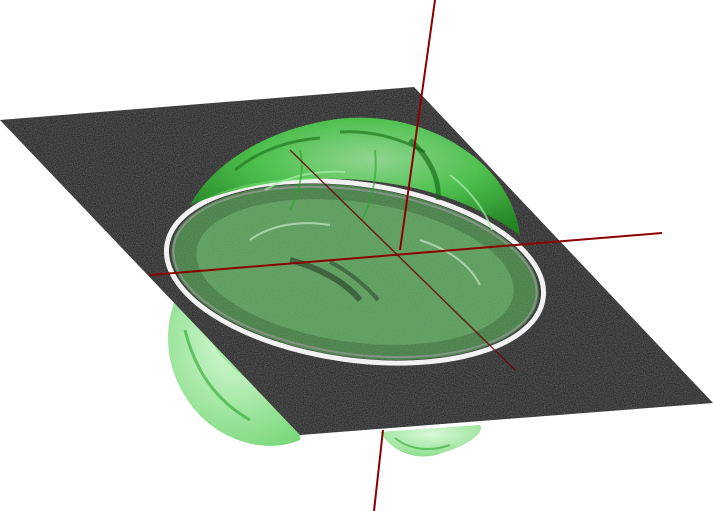 The height and width of the screenshot is (511, 713). What do you see at coordinates (406, 254) in the screenshot?
I see `axis-horizontal` at bounding box center [406, 254].